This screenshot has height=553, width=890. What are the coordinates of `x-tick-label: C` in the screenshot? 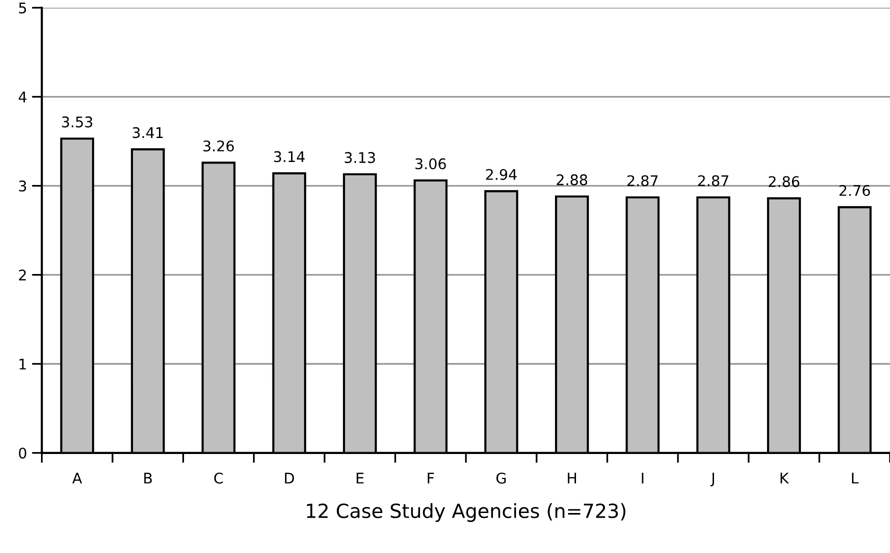 It's located at (218, 478).